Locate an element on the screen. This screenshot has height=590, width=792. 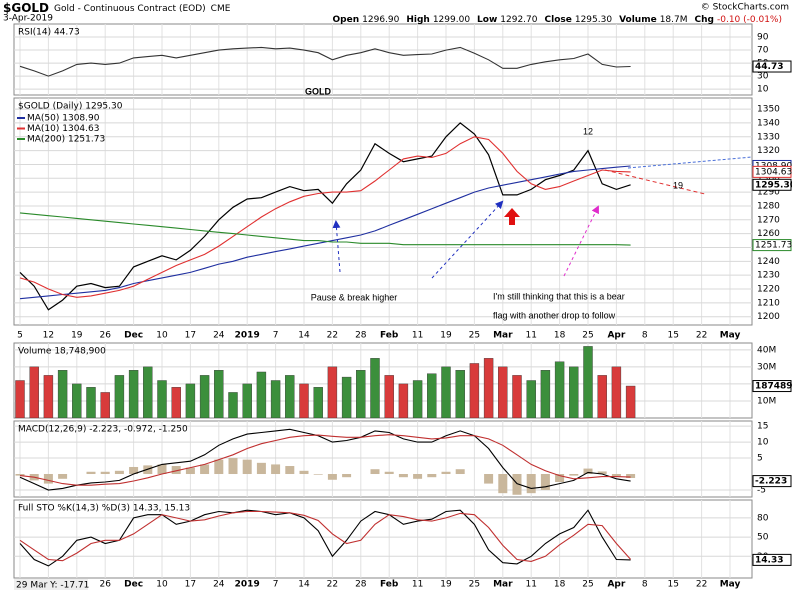
value-tag-label: 14.33 is located at coordinates (769, 560).